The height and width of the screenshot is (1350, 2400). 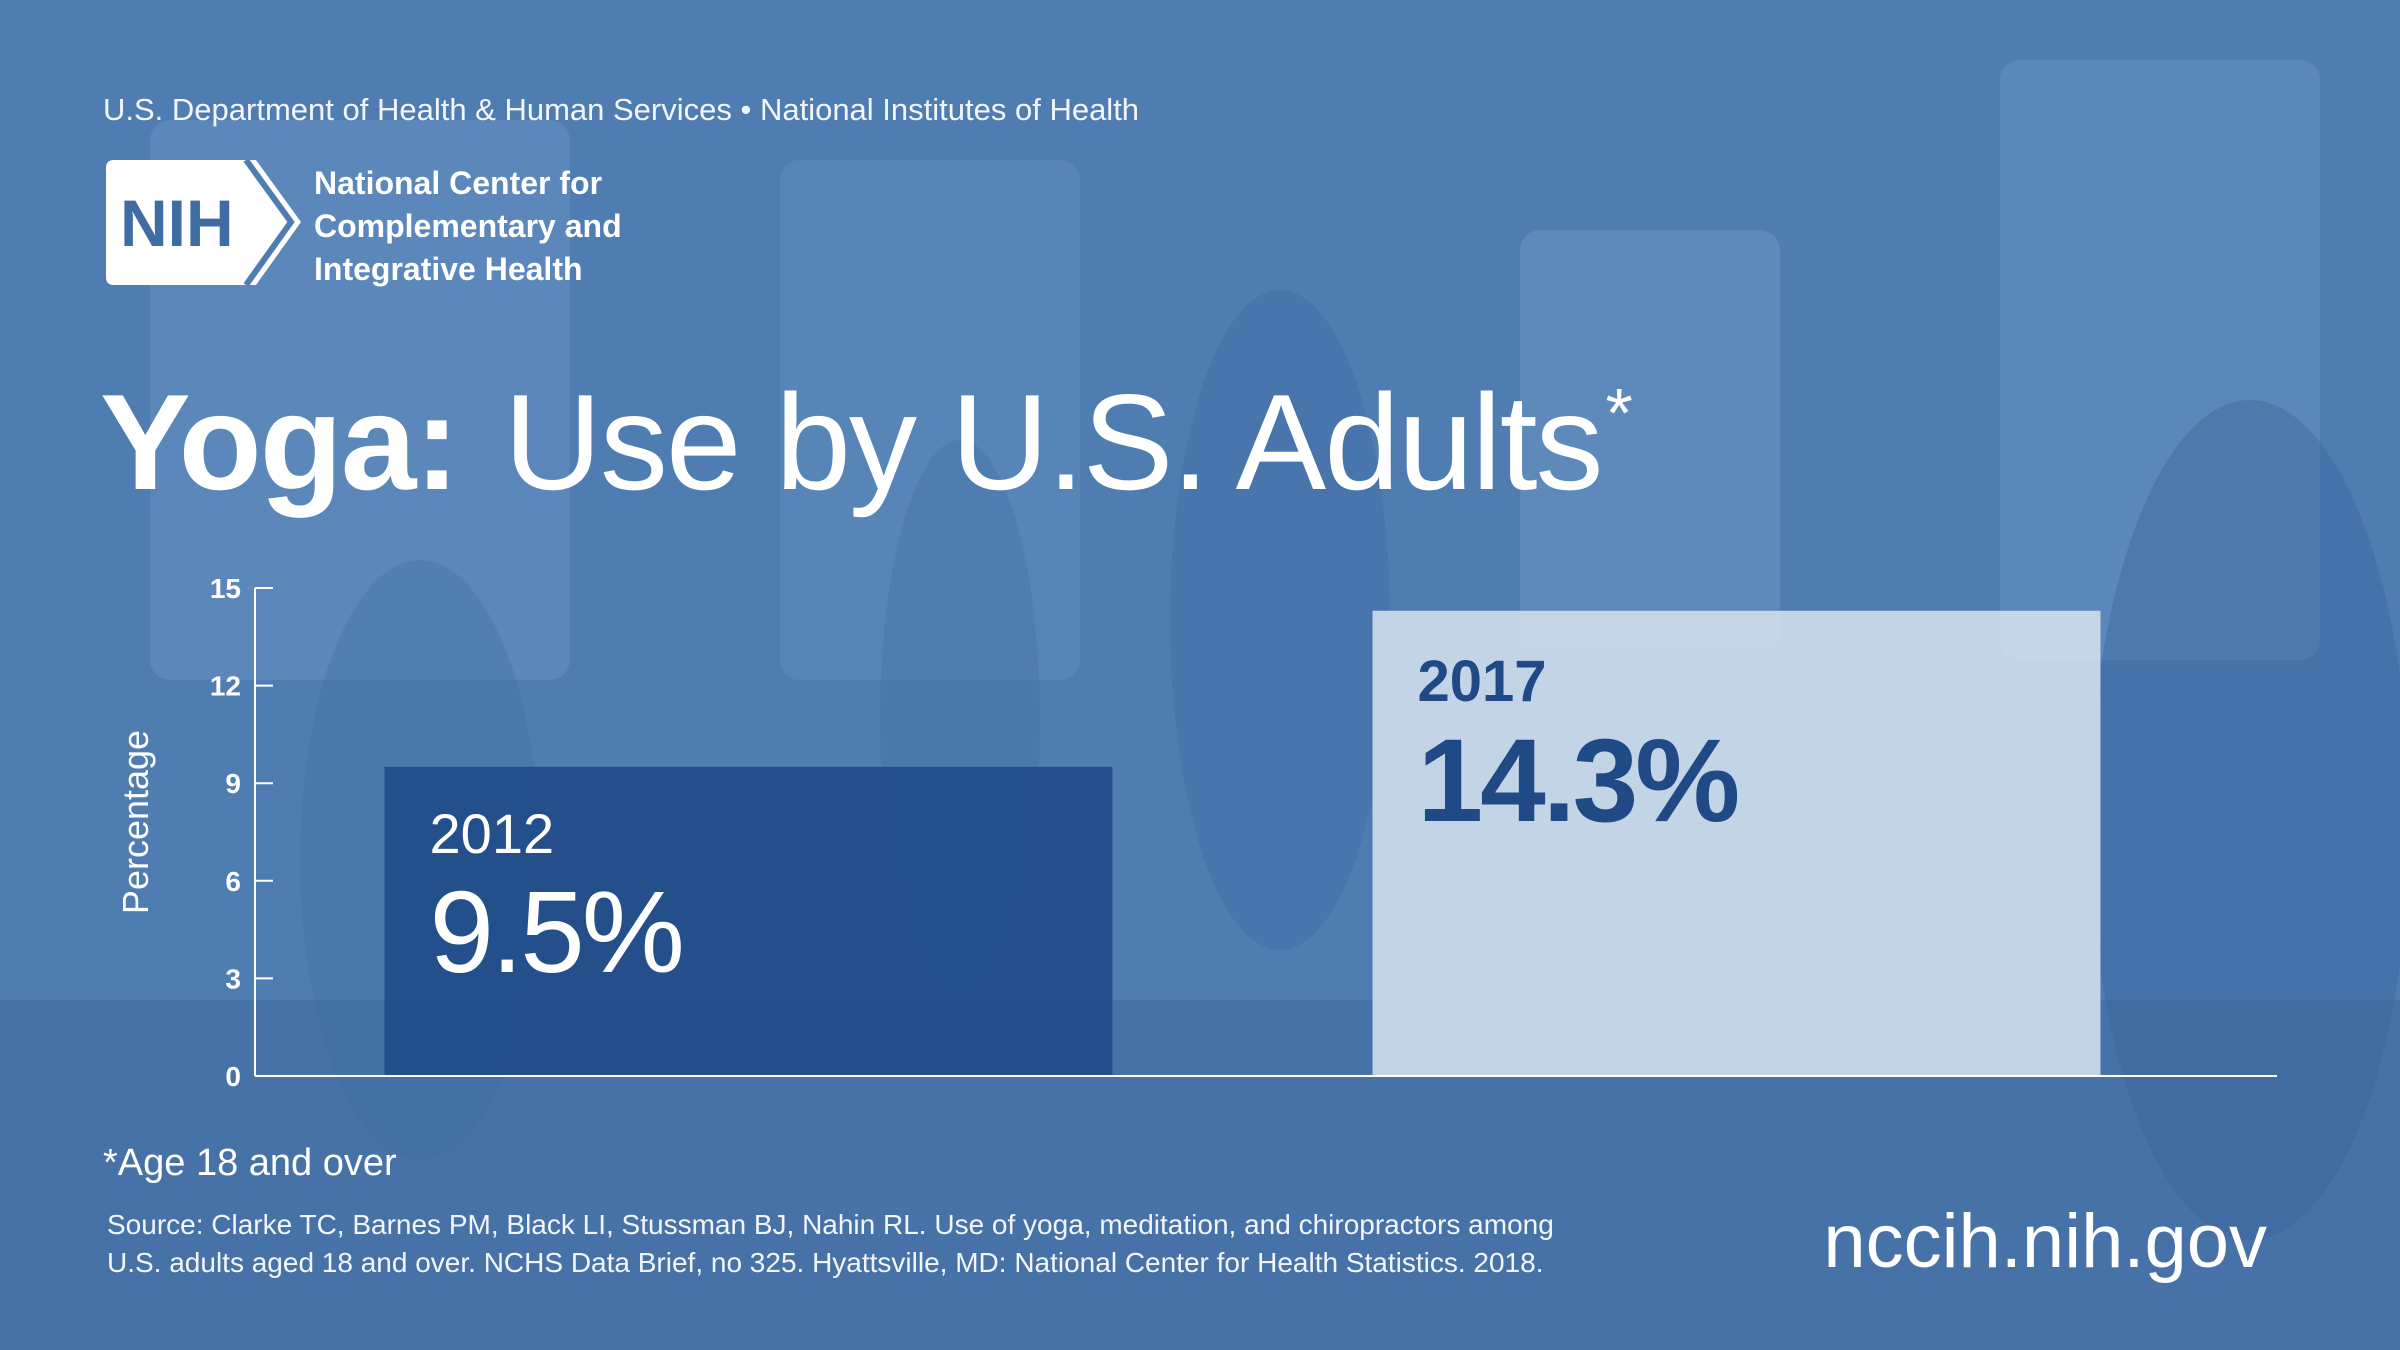 What do you see at coordinates (233, 978) in the screenshot?
I see `y-tick-label: 3` at bounding box center [233, 978].